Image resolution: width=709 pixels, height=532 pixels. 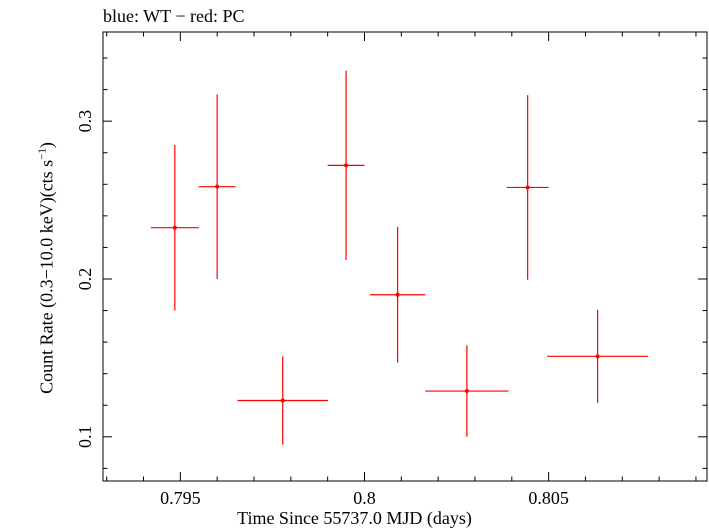 What do you see at coordinates (548, 498) in the screenshot?
I see `x-tick-label: 0.805` at bounding box center [548, 498].